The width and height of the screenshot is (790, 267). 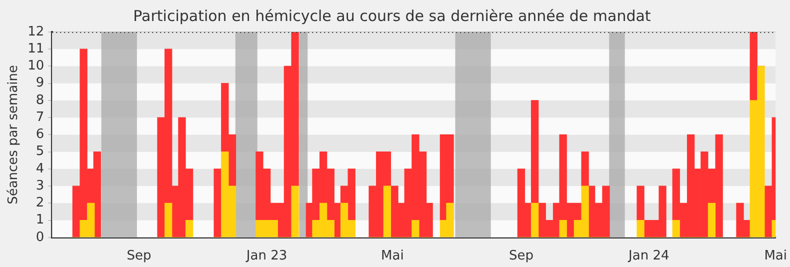 I want to click on chart-title: Participation en hémicycle au cours de sa dernière année de mandat, so click(x=392, y=15).